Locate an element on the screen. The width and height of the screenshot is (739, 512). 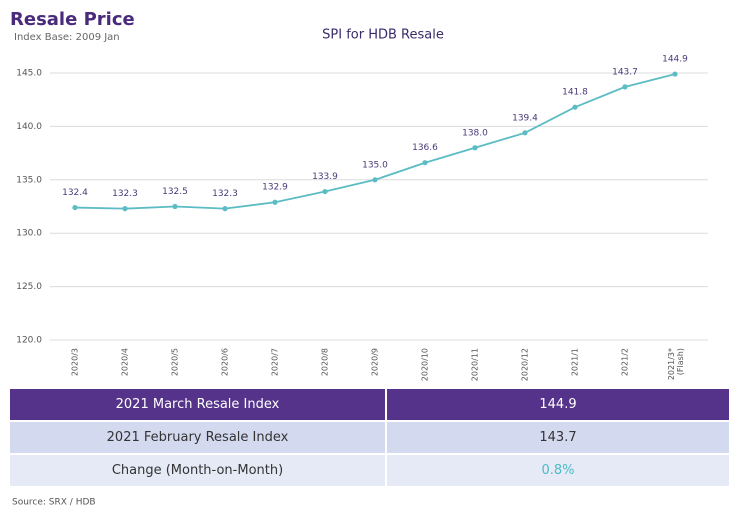
x-tick-label: 2020/7 is located at coordinates (275, 362).